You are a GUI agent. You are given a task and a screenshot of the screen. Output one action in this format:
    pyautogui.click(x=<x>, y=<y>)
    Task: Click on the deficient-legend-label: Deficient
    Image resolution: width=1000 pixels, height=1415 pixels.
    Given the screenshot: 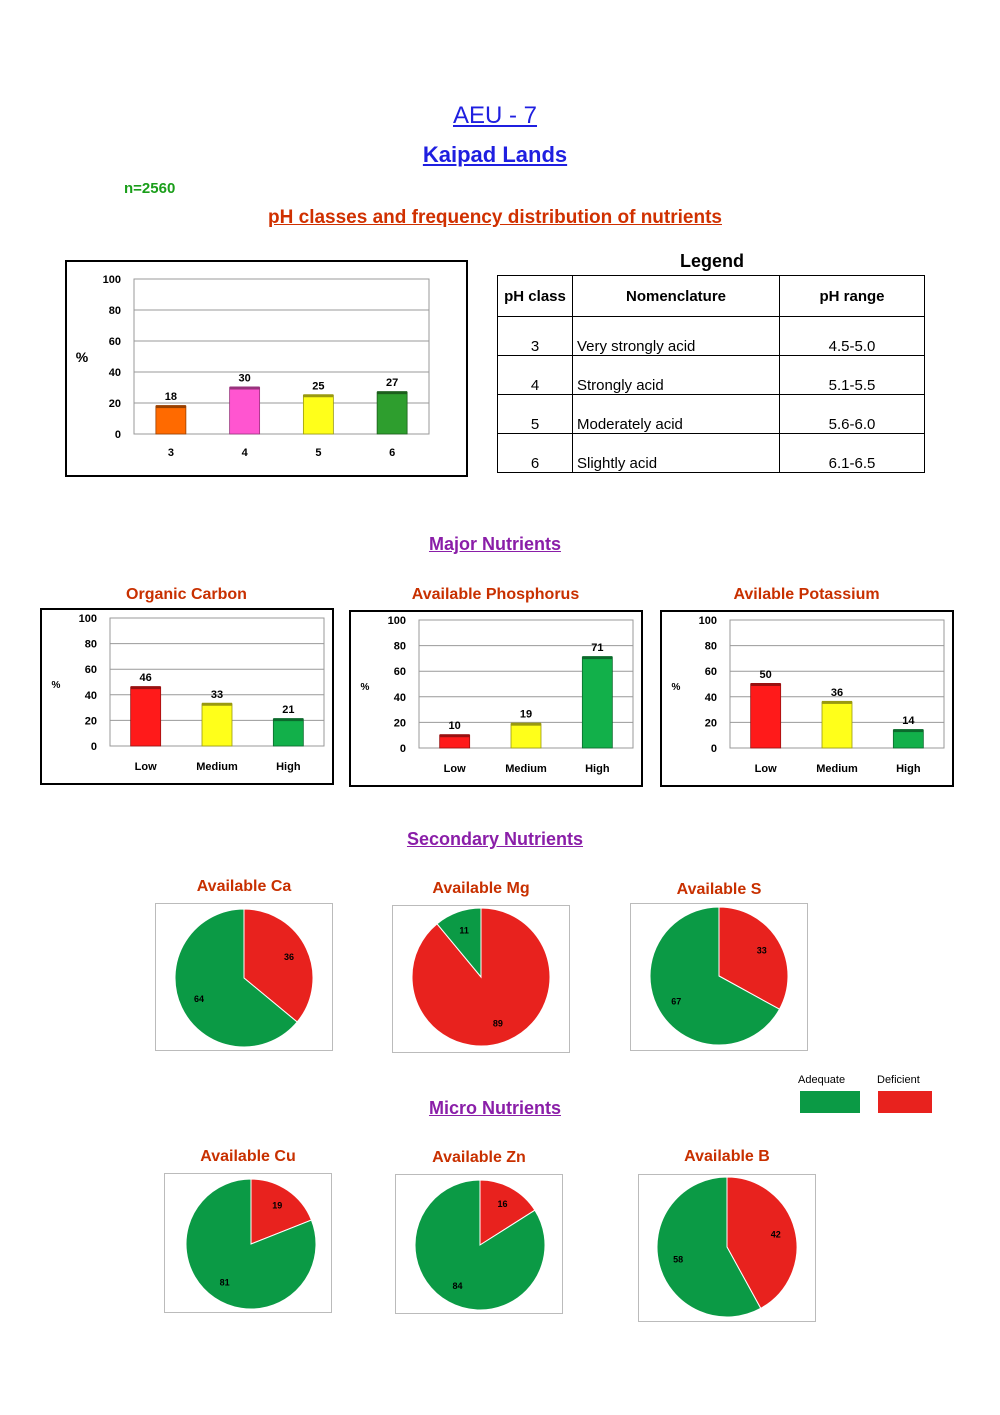 What is the action you would take?
    pyautogui.click(x=898, y=1080)
    